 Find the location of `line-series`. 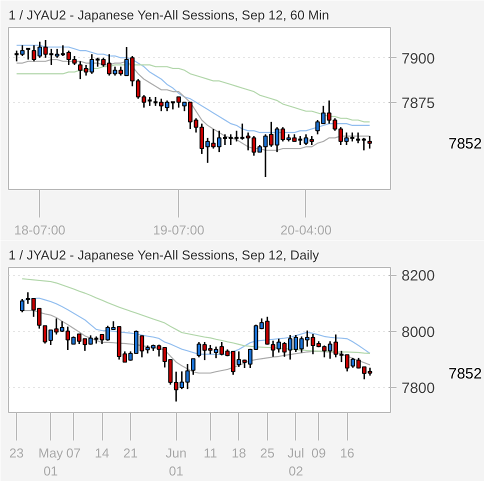

line-series is located at coordinates (196, 316).